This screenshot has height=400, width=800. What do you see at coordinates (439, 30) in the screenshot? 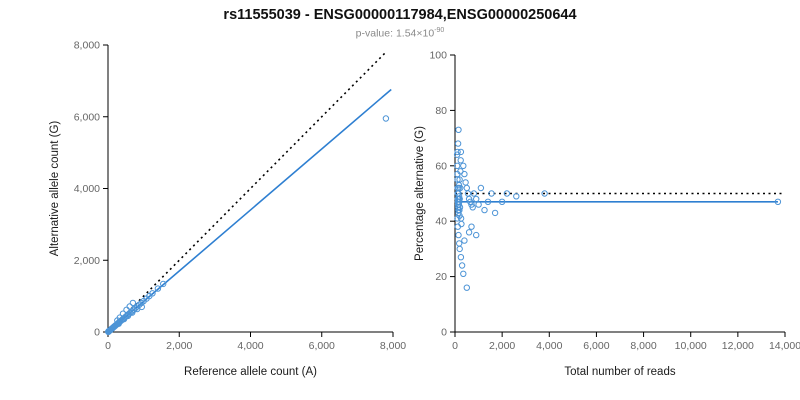
I see `pvalue-exponent: -90` at bounding box center [439, 30].